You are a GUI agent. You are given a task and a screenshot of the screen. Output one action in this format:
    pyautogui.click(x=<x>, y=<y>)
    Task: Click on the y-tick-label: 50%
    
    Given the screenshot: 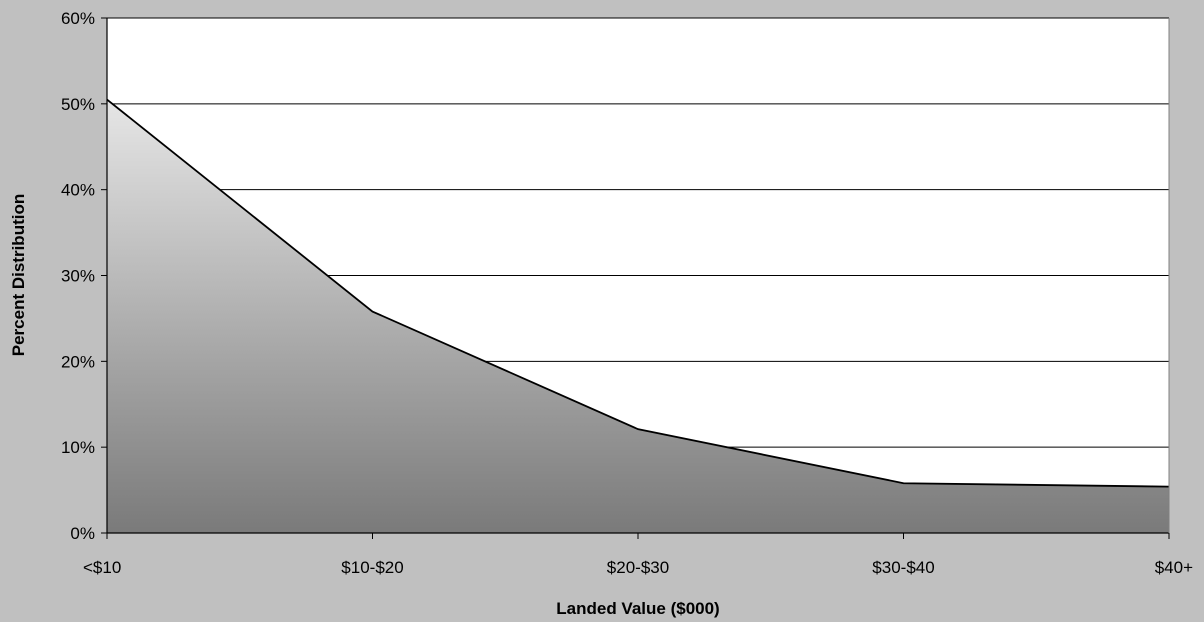 What is the action you would take?
    pyautogui.click(x=78, y=104)
    